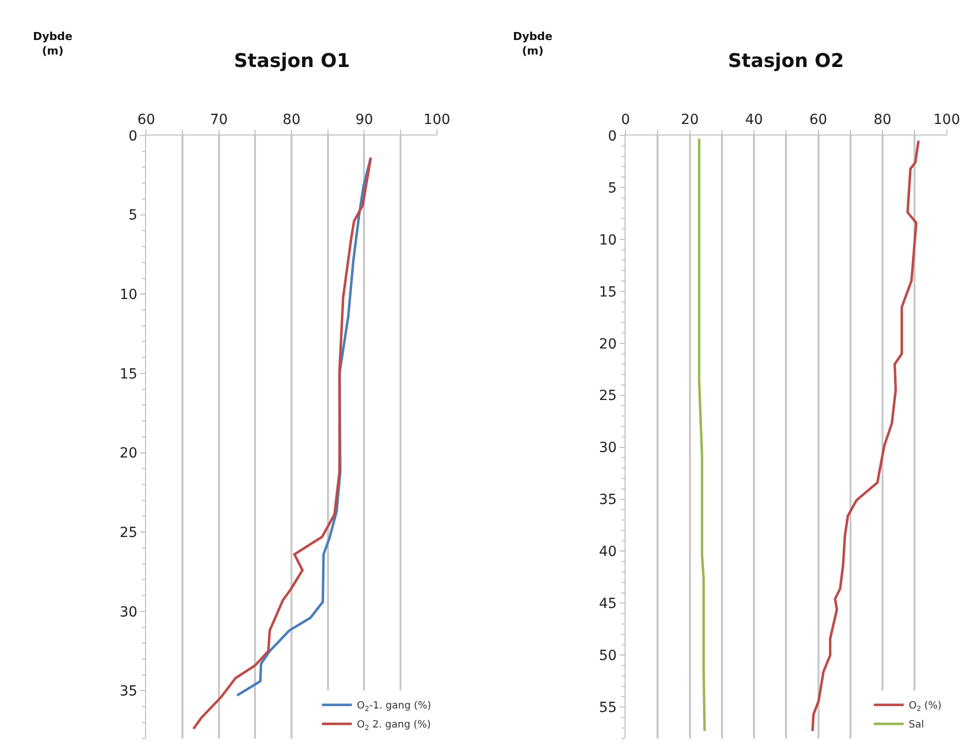 Image resolution: width=975 pixels, height=754 pixels. What do you see at coordinates (292, 61) in the screenshot?
I see `chart-title: Stasjon O1` at bounding box center [292, 61].